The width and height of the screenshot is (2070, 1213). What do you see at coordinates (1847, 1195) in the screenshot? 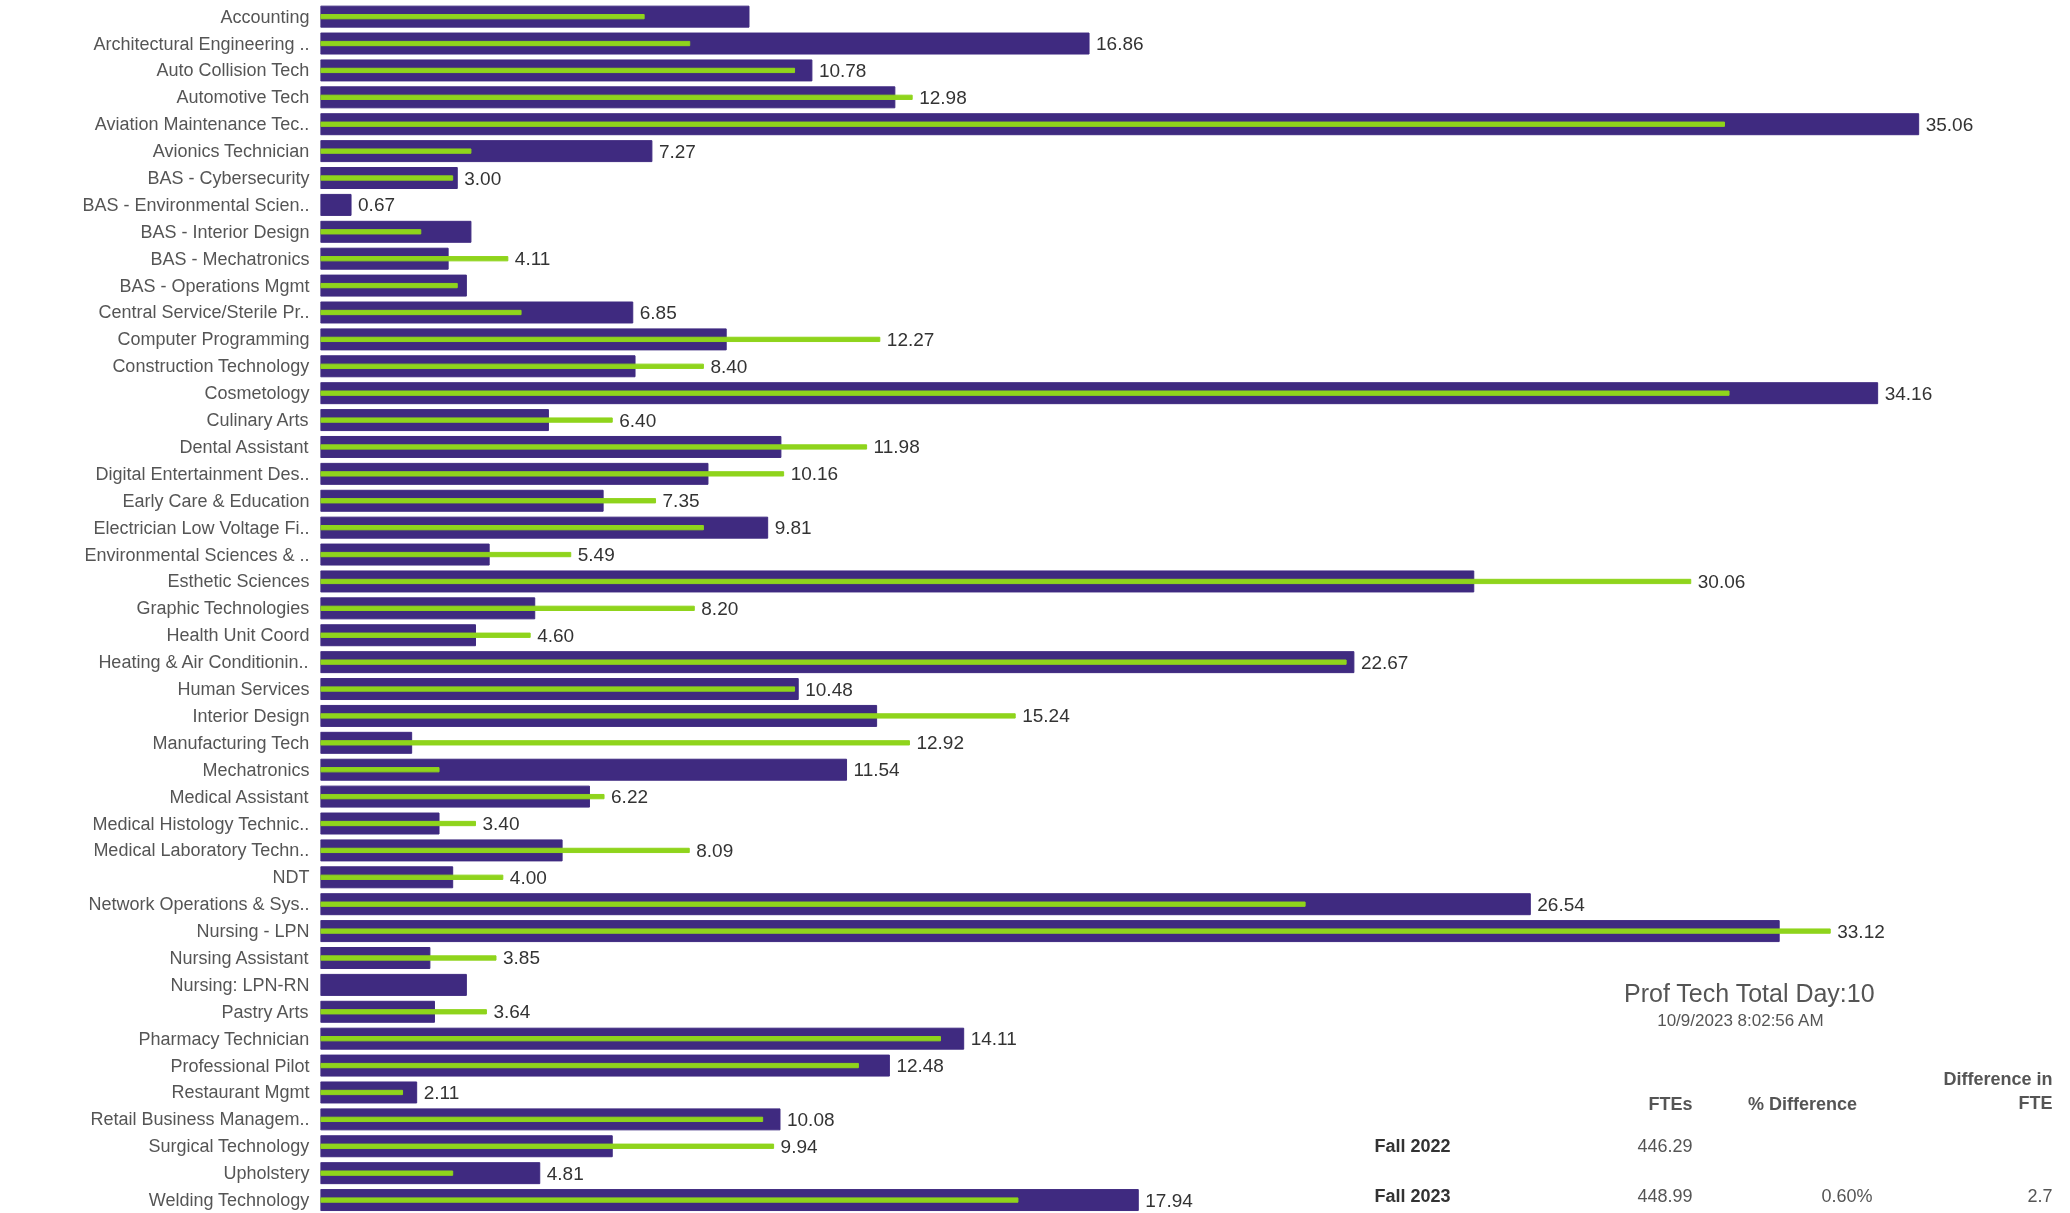
I see `annotation: 0.60%` at bounding box center [1847, 1195].